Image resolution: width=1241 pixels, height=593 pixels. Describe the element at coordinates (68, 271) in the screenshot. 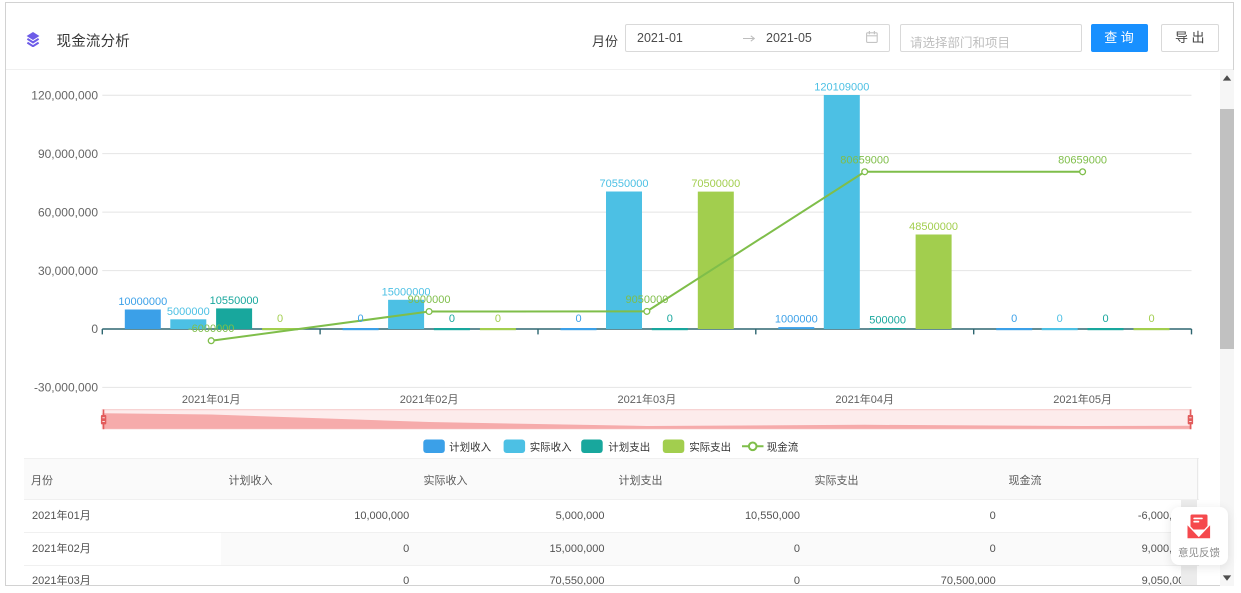

I see `svg-text: 30,000,000` at that location.